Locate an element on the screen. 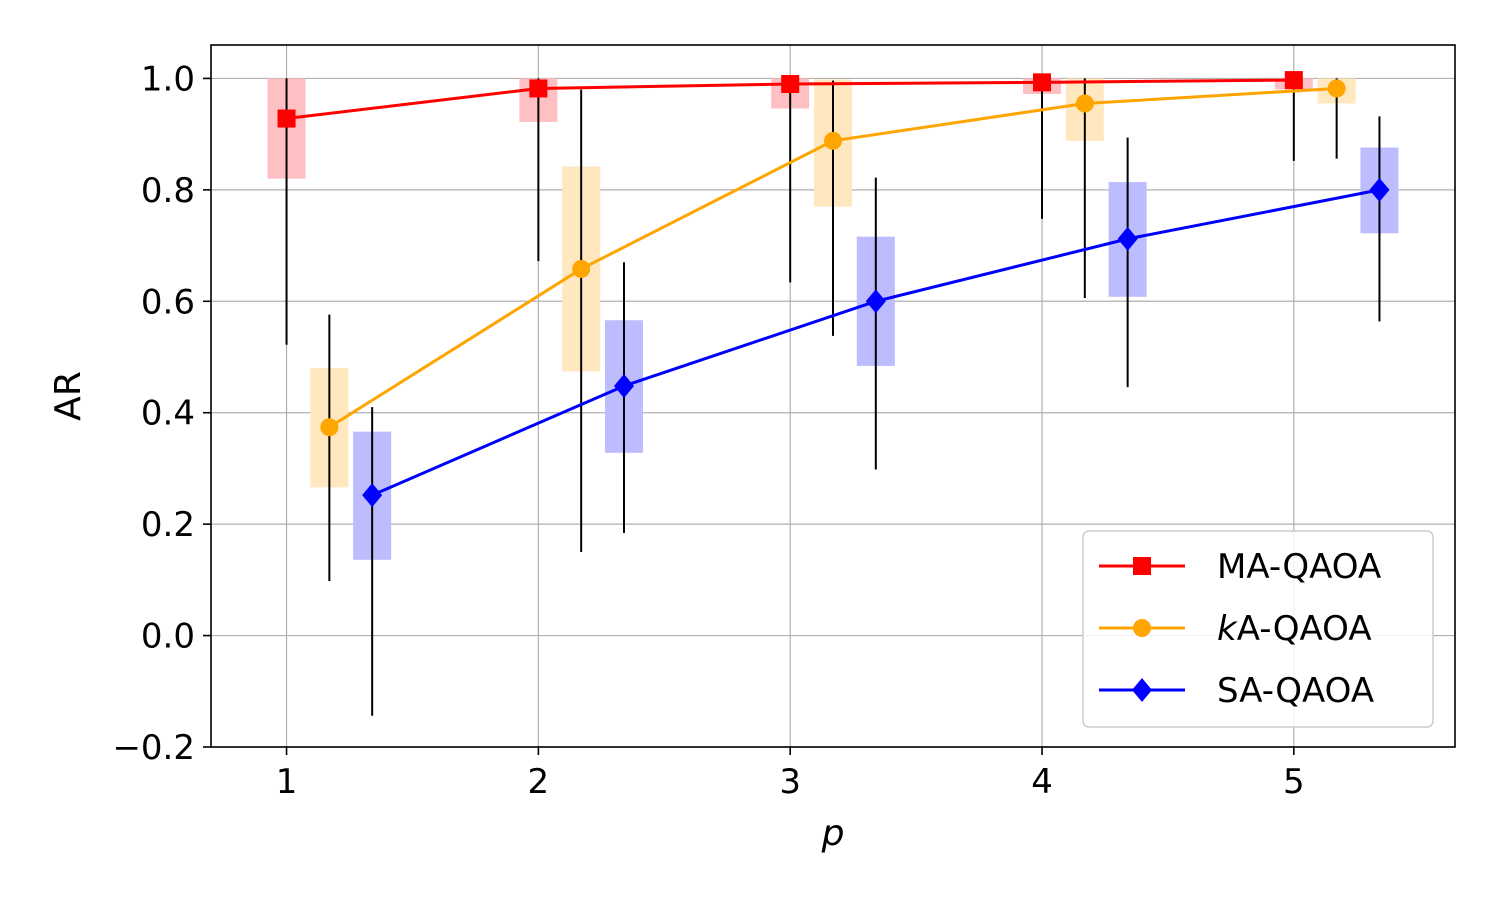 This screenshot has width=1500, height=900. x-tick-label: 3 is located at coordinates (790, 782).